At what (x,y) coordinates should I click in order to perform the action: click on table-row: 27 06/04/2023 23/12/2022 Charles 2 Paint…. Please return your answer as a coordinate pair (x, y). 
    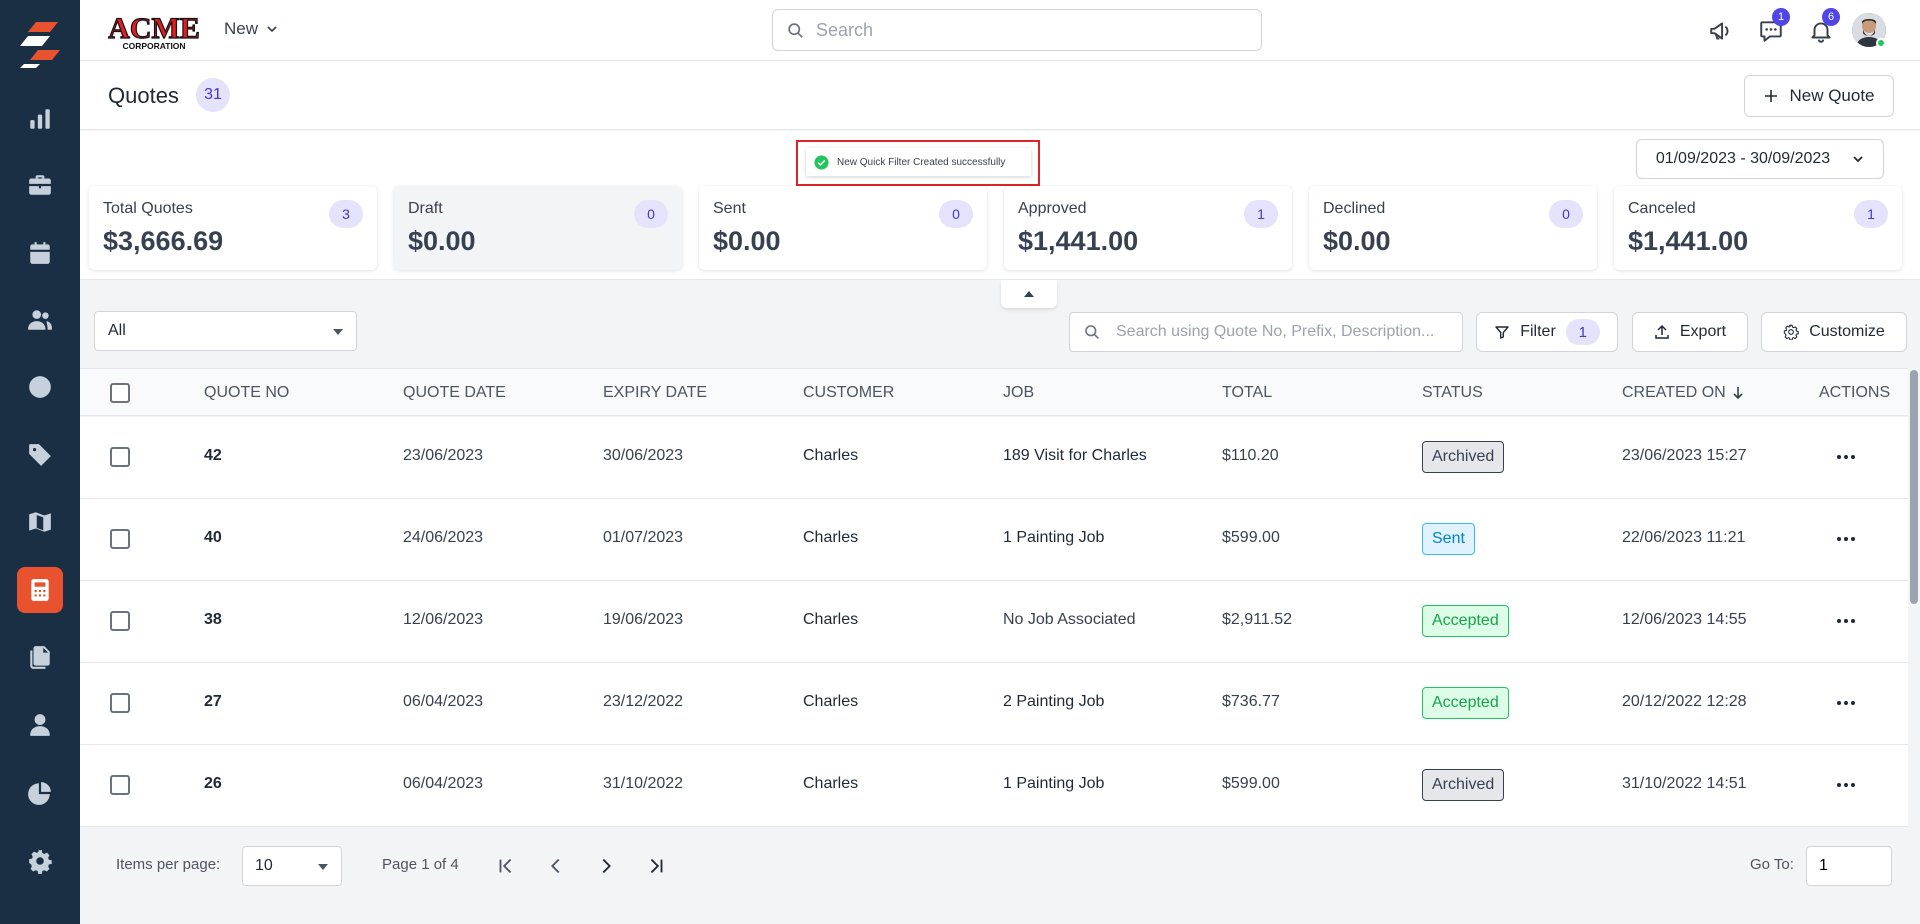
    Looking at the image, I should click on (994, 704).